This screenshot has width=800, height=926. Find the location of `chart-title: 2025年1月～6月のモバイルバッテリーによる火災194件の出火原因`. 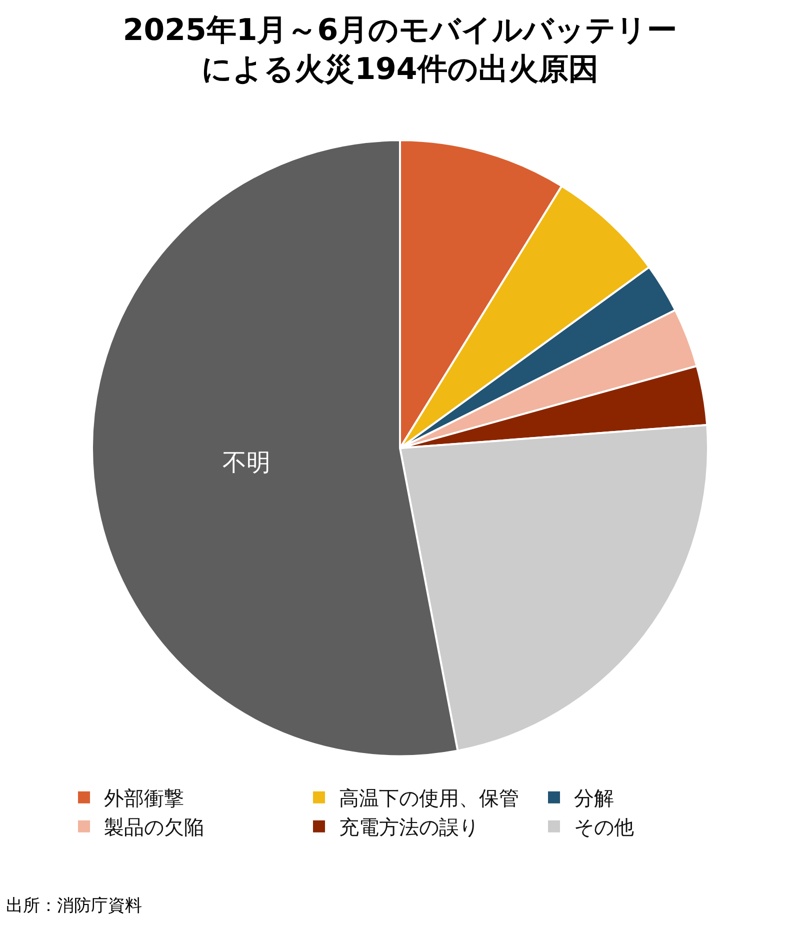

chart-title: 2025年1月～6月のモバイルバッテリーによる火災194件の出火原因 is located at coordinates (400, 50).